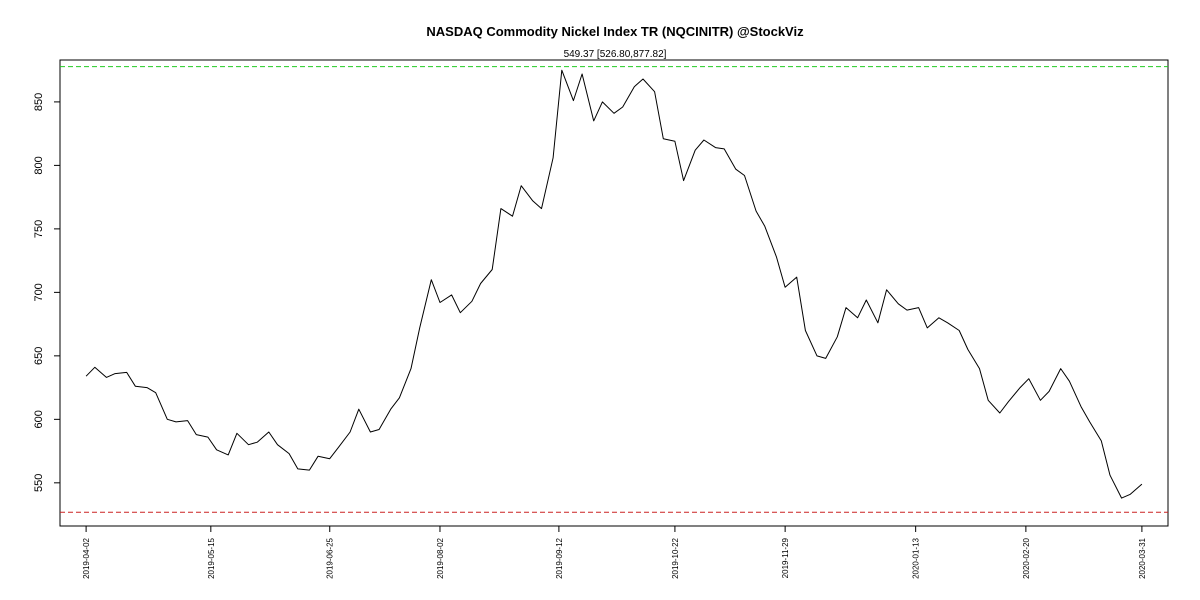  What do you see at coordinates (1142, 557) in the screenshot?
I see `x-tick-label: 2020-03-31` at bounding box center [1142, 557].